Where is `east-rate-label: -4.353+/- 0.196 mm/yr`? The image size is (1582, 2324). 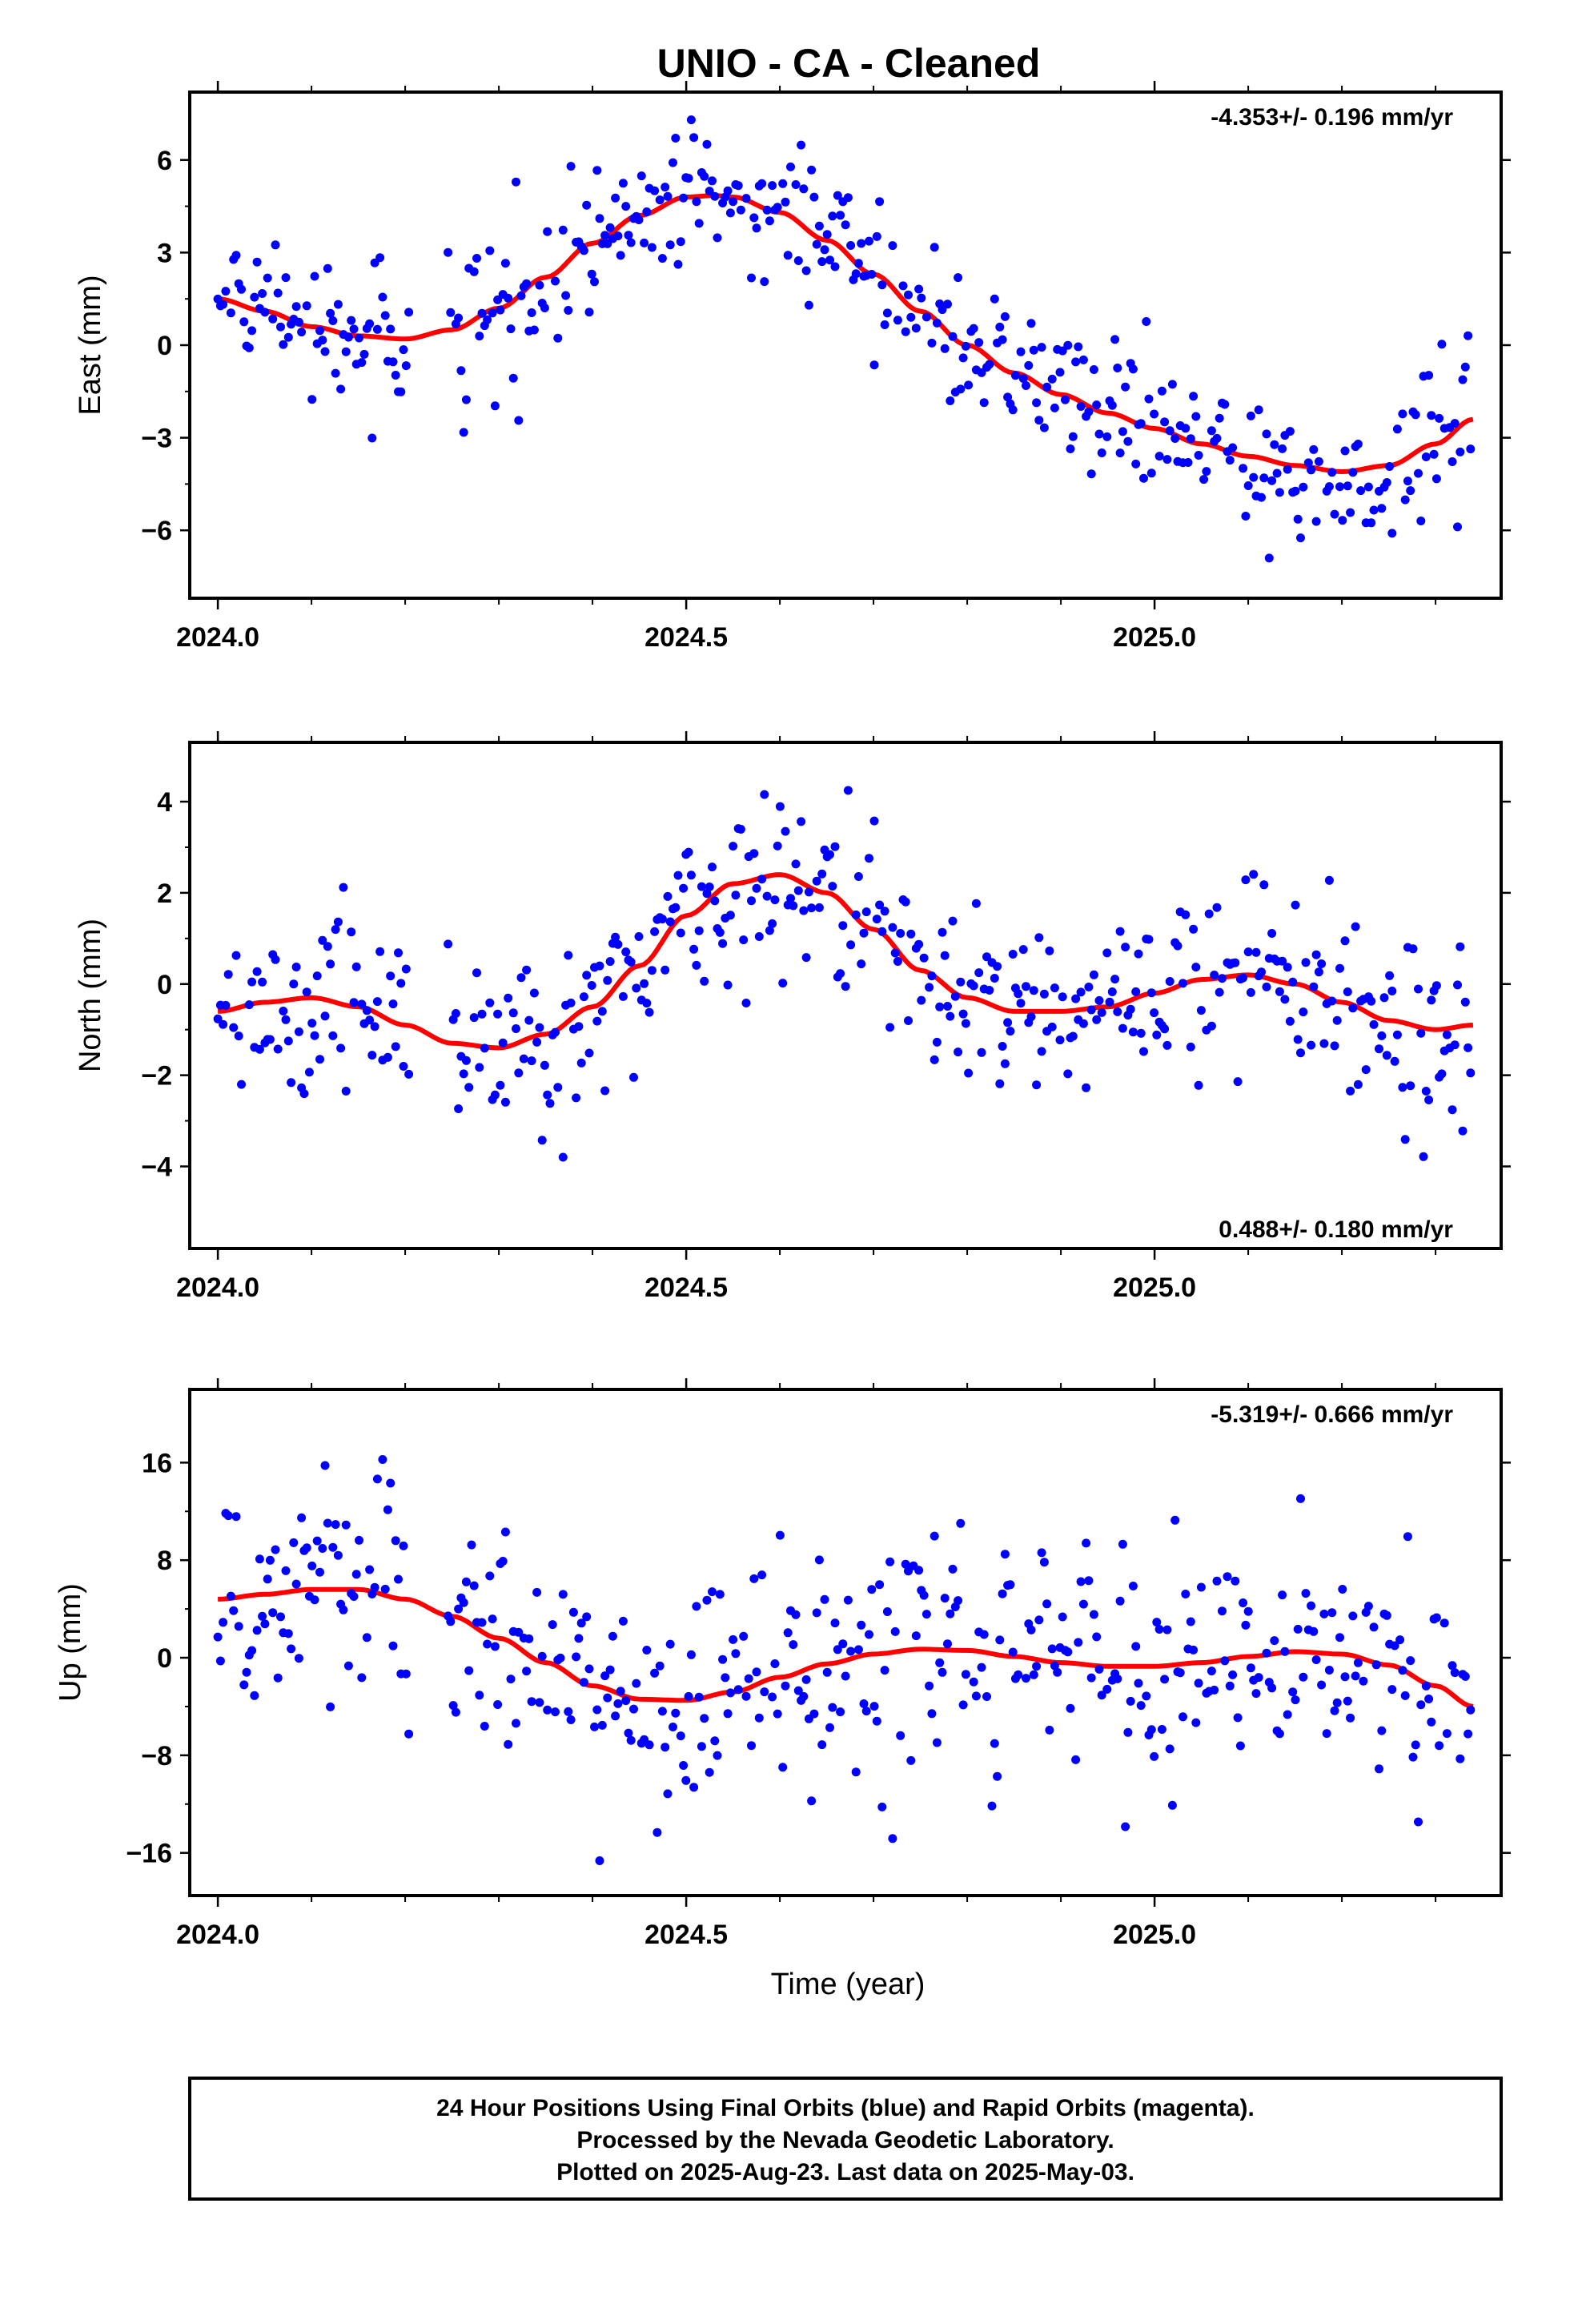 east-rate-label: -4.353+/- 0.196 mm/yr is located at coordinates (1332, 118).